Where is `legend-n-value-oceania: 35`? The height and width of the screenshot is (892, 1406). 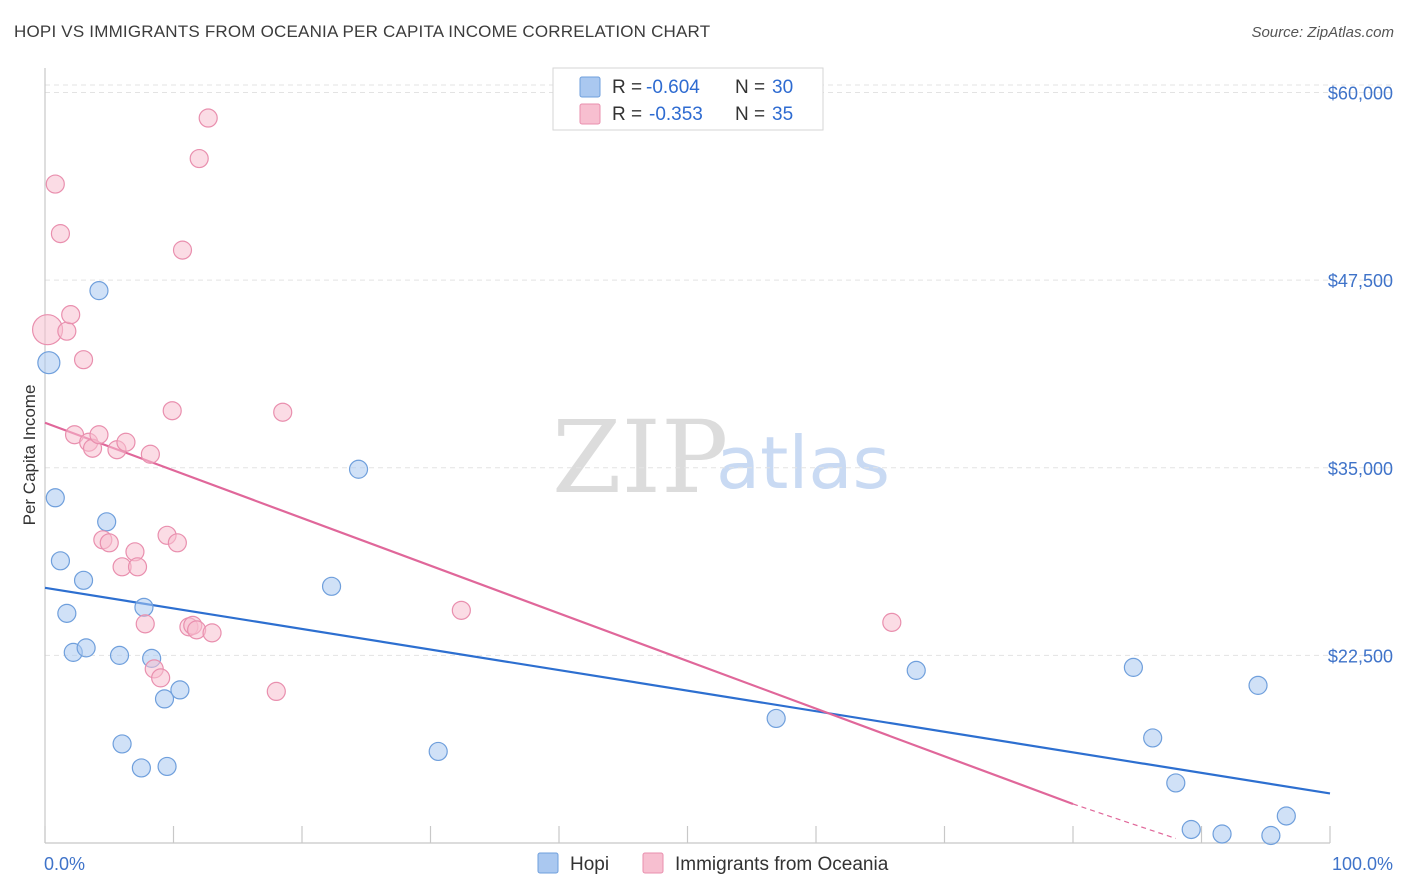 legend-n-value-oceania: 35 is located at coordinates (782, 114).